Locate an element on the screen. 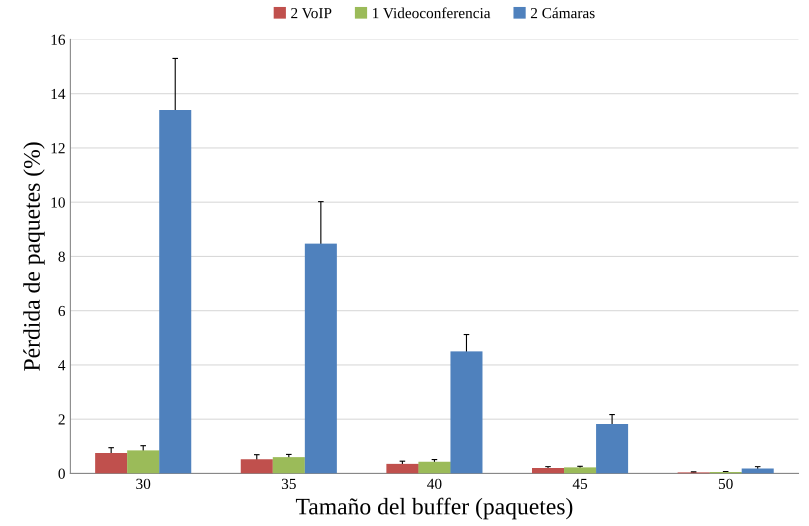  y-tick-label: 4 is located at coordinates (62, 365).